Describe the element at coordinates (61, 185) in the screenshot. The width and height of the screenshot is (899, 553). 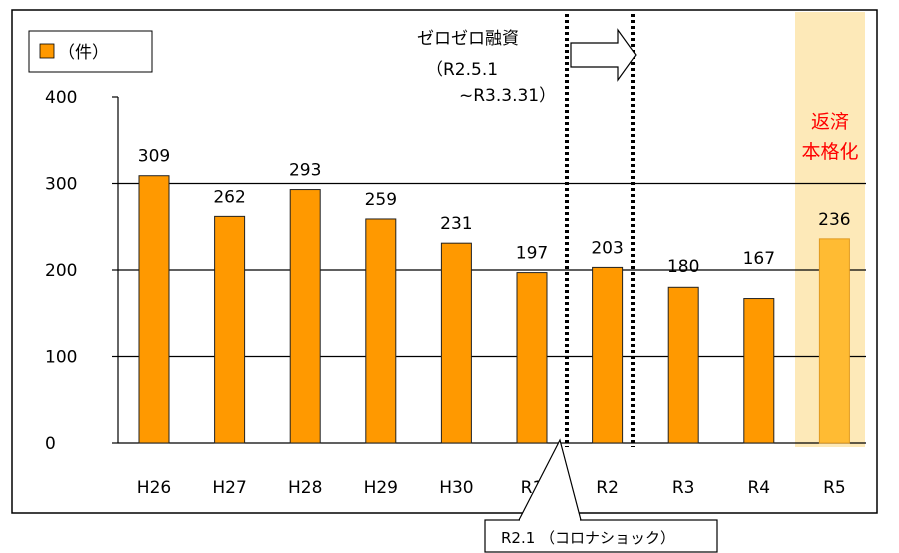
I see `y-tick-label: 300` at that location.